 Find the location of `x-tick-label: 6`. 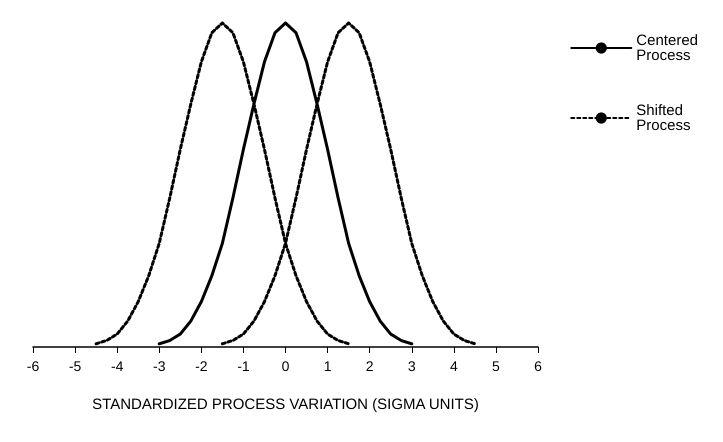

x-tick-label: 6 is located at coordinates (538, 366).